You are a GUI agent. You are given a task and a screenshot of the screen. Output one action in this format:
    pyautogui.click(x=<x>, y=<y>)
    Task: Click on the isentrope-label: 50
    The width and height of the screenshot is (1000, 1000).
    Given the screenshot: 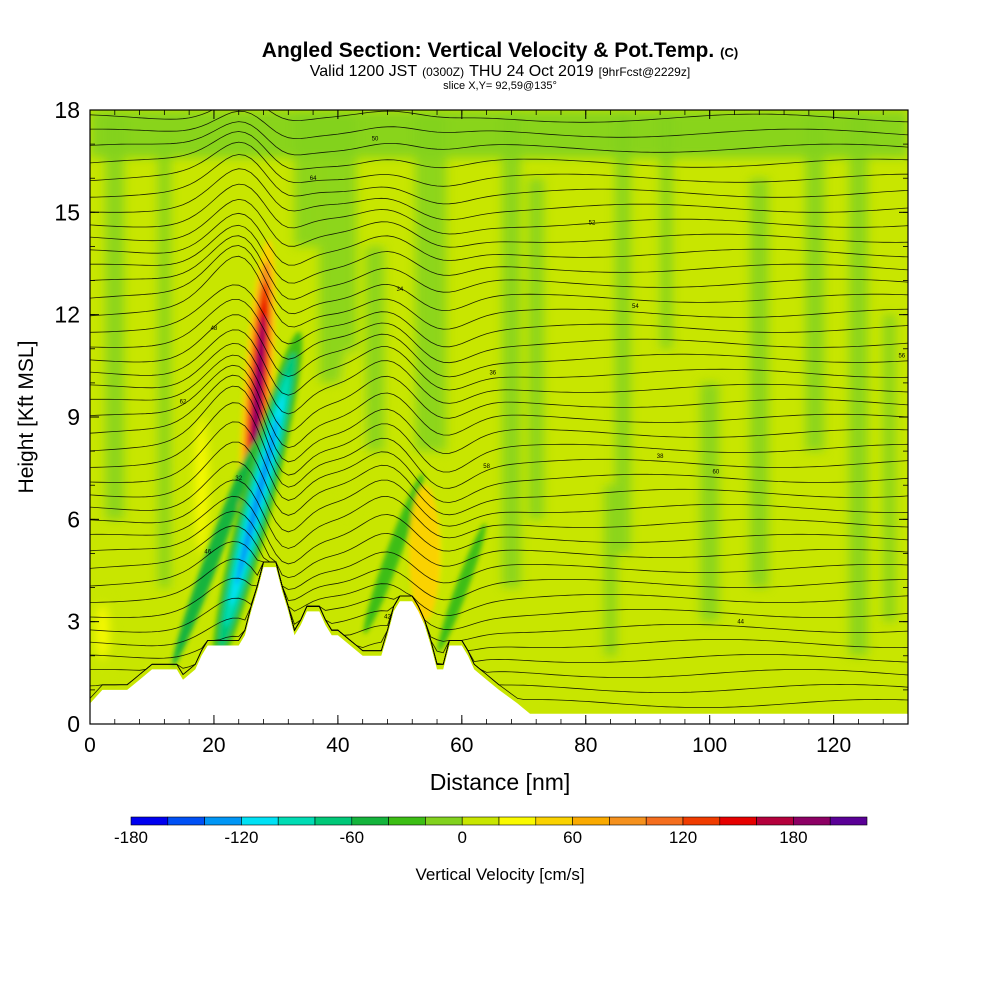 What is the action you would take?
    pyautogui.click(x=375, y=140)
    